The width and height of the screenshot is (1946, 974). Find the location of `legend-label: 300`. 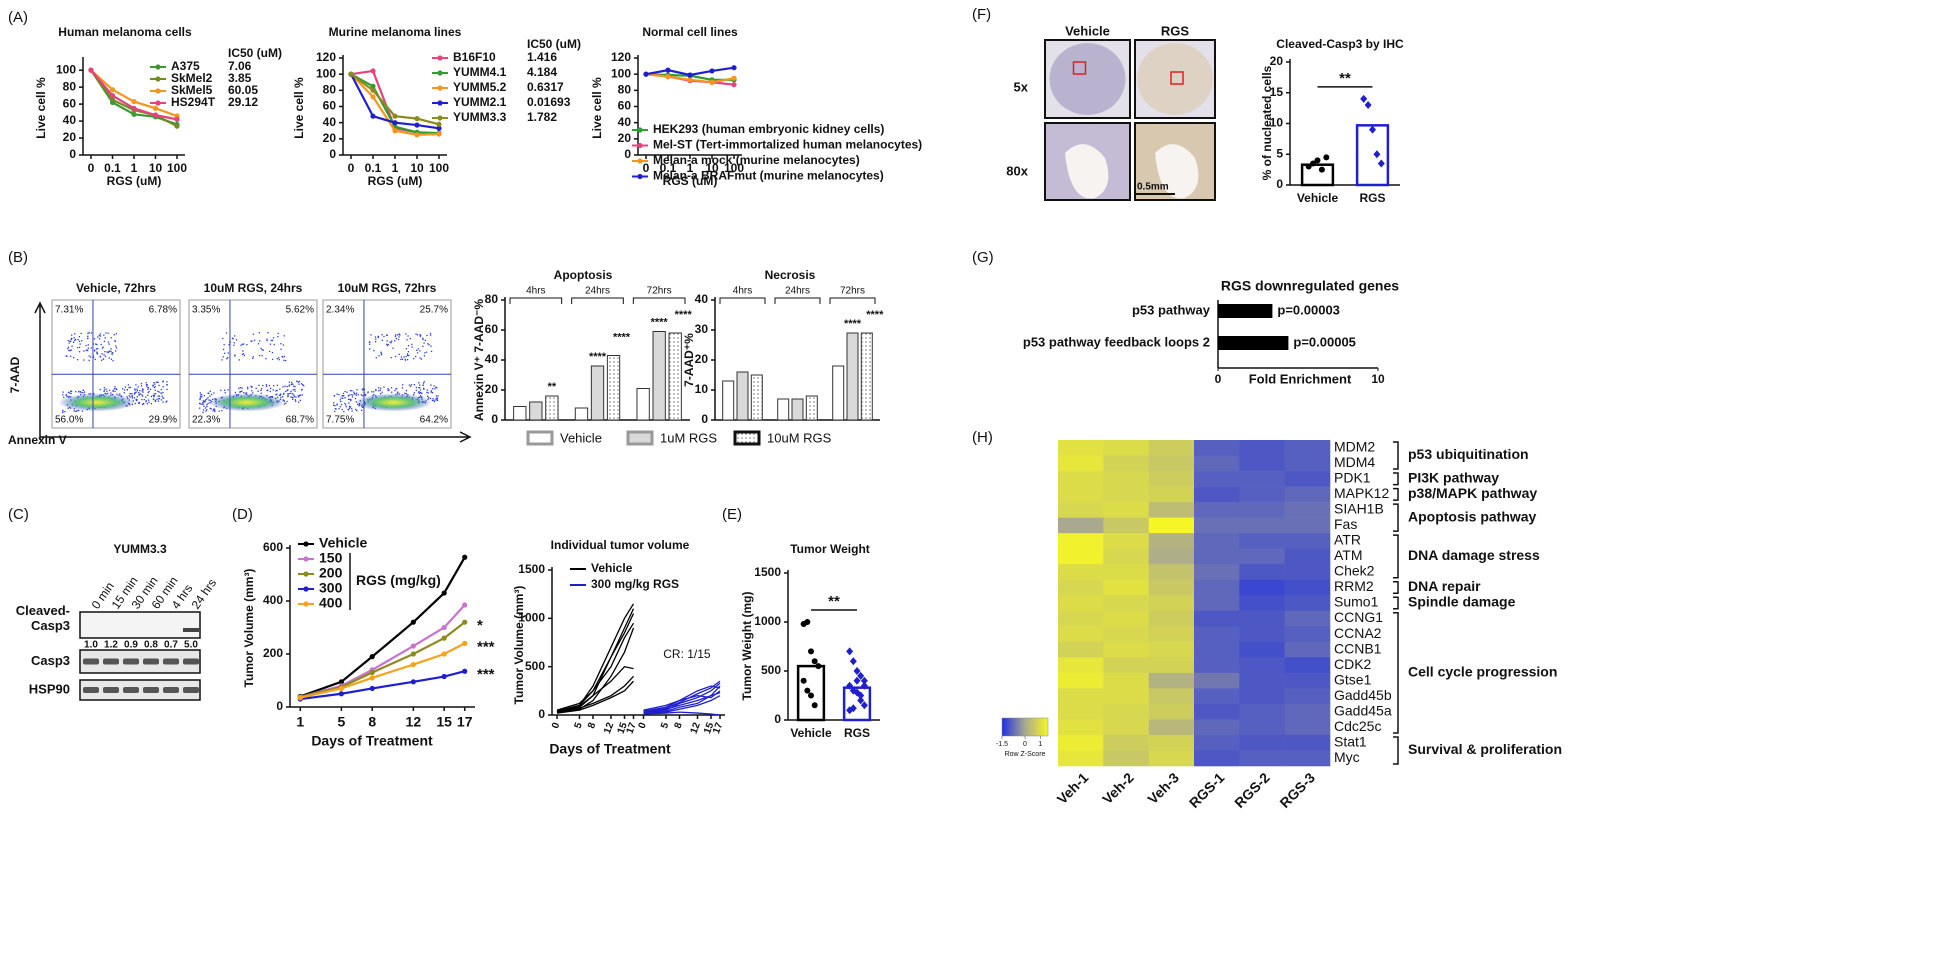

legend-label: 300 is located at coordinates (331, 588).